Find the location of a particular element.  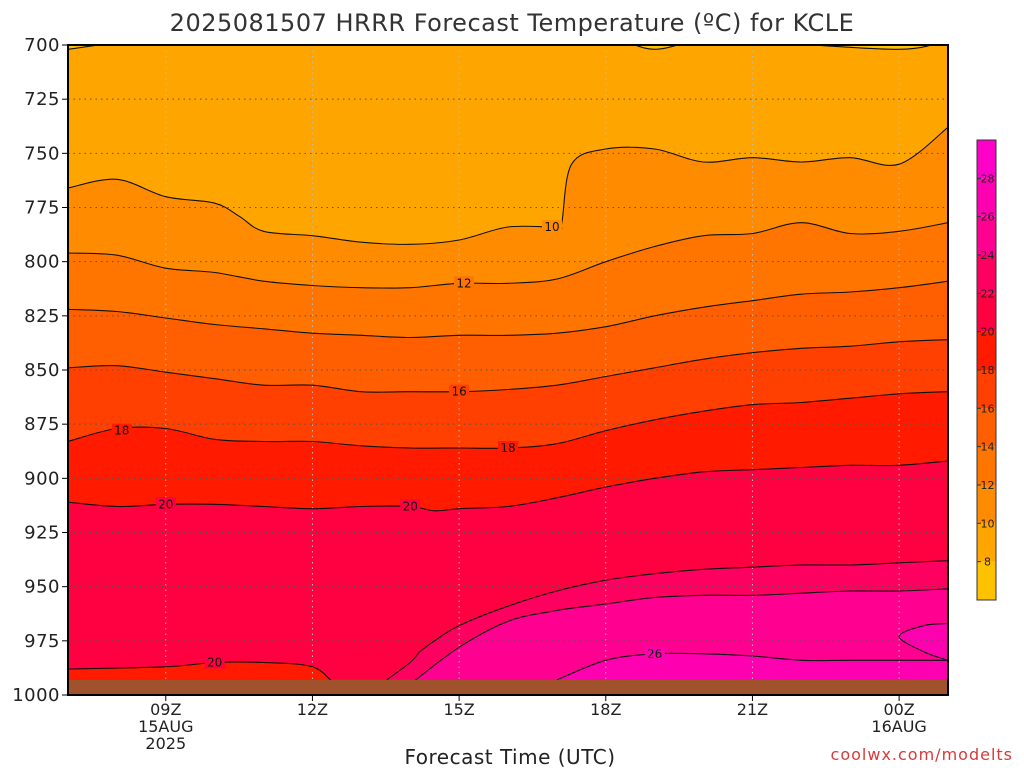

x-tick-label-5-0: 00Z is located at coordinates (898, 709).